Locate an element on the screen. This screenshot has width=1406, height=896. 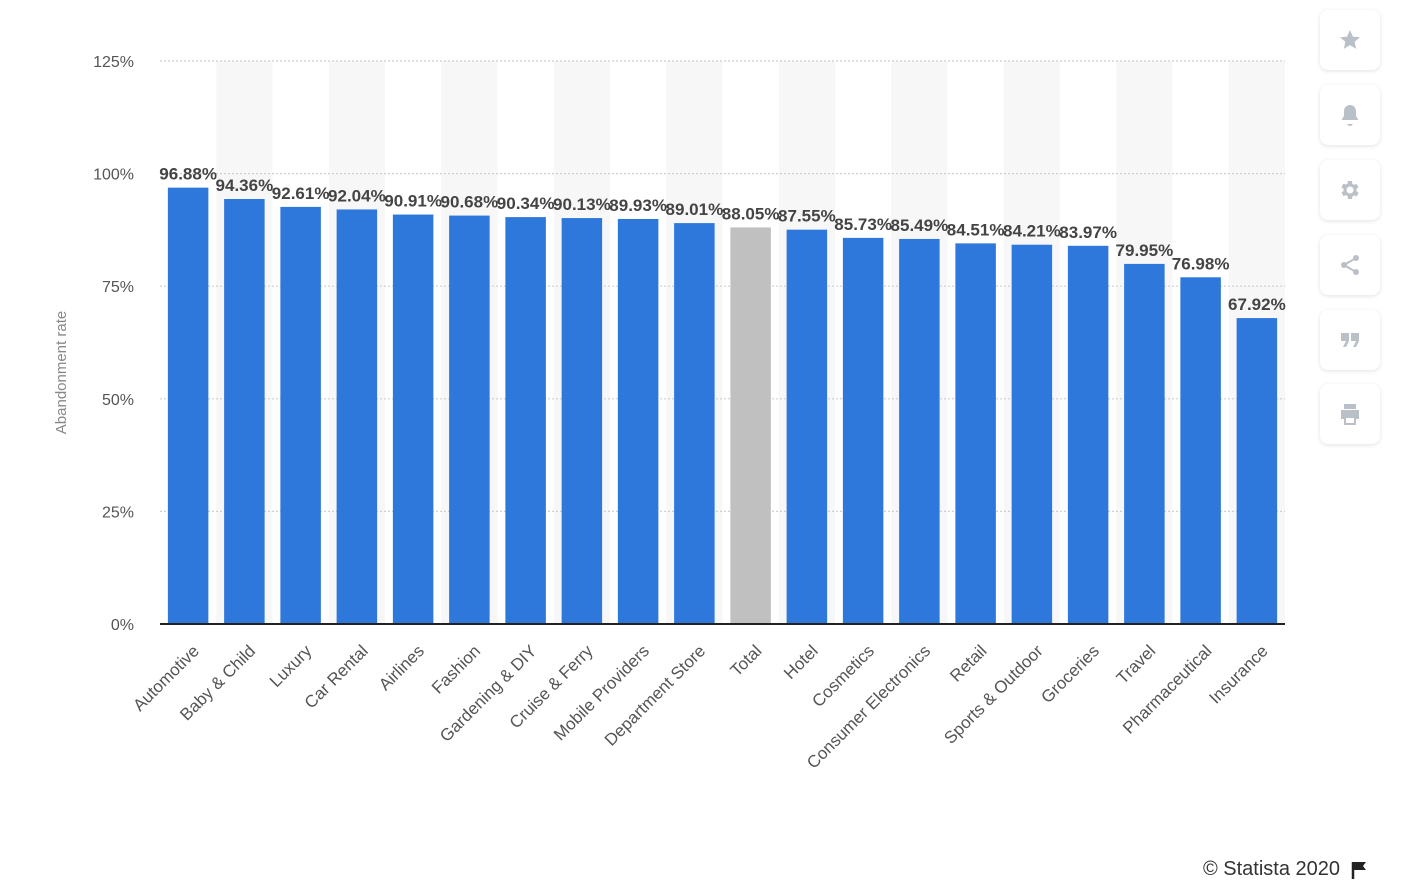
y-tick-label: 125% is located at coordinates (113, 62).